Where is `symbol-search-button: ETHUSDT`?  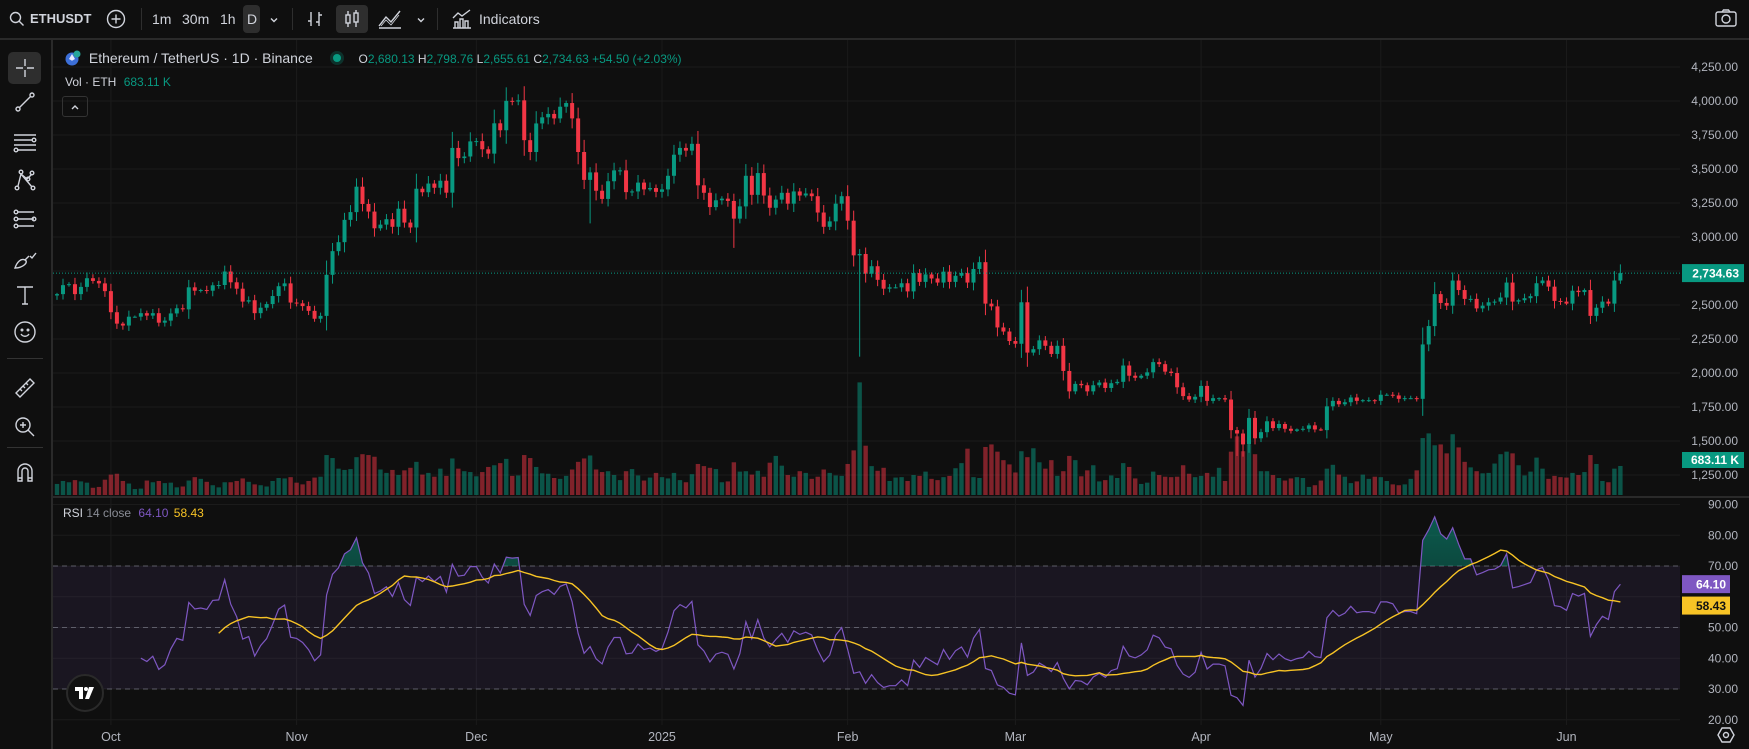
symbol-search-button: ETHUSDT is located at coordinates (61, 18).